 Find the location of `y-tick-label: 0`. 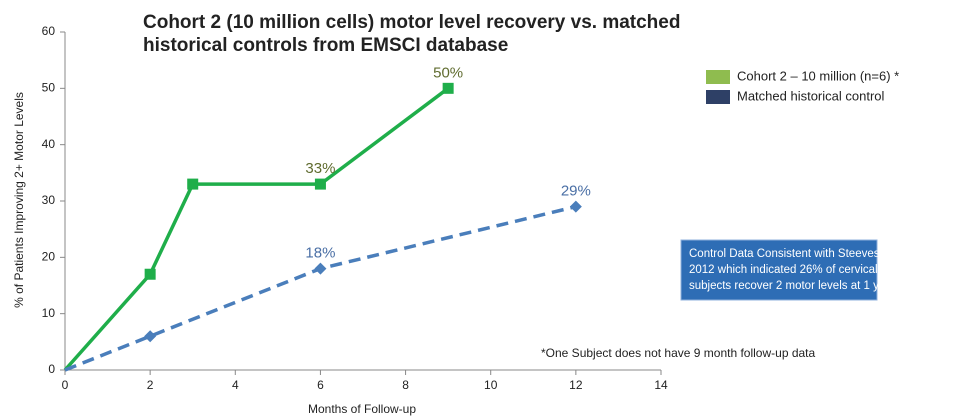

y-tick-label: 0 is located at coordinates (51, 369).